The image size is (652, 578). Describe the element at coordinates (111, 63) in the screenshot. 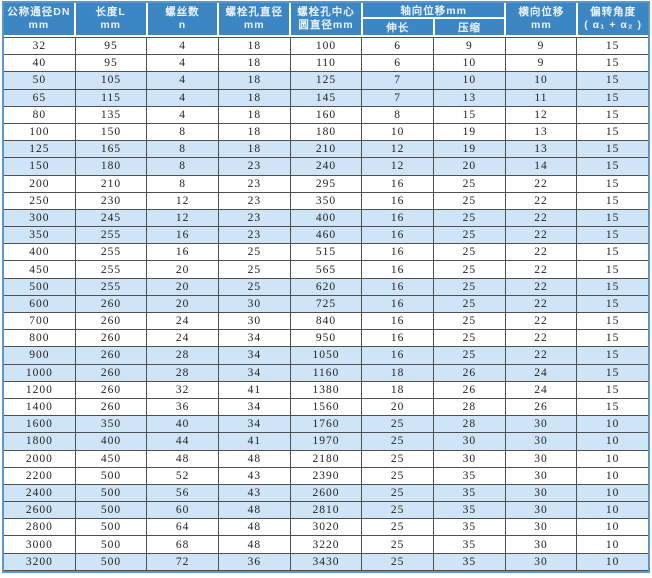

I see `cell: 95` at that location.